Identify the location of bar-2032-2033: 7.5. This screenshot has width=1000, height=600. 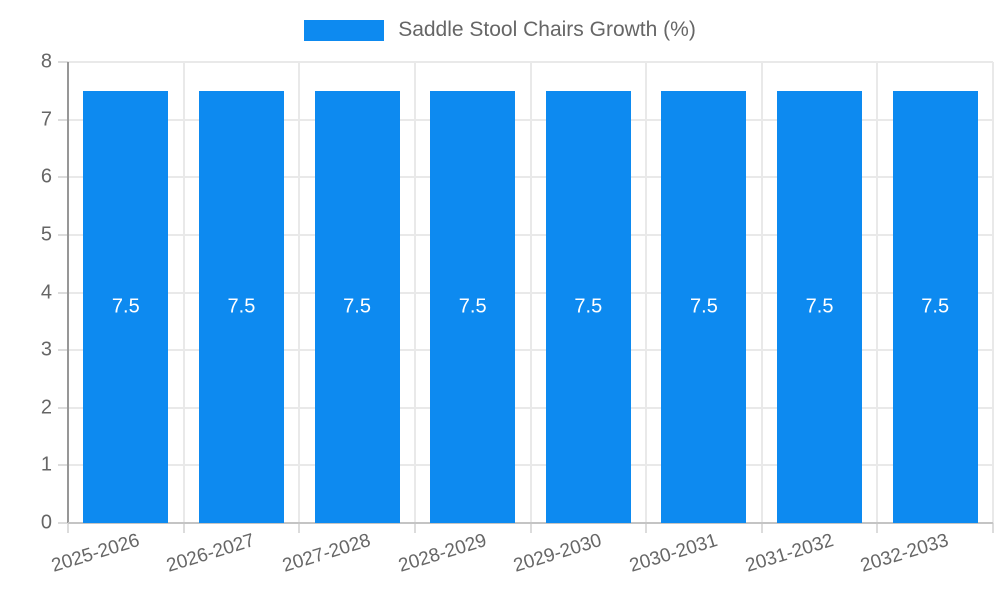
(935, 306).